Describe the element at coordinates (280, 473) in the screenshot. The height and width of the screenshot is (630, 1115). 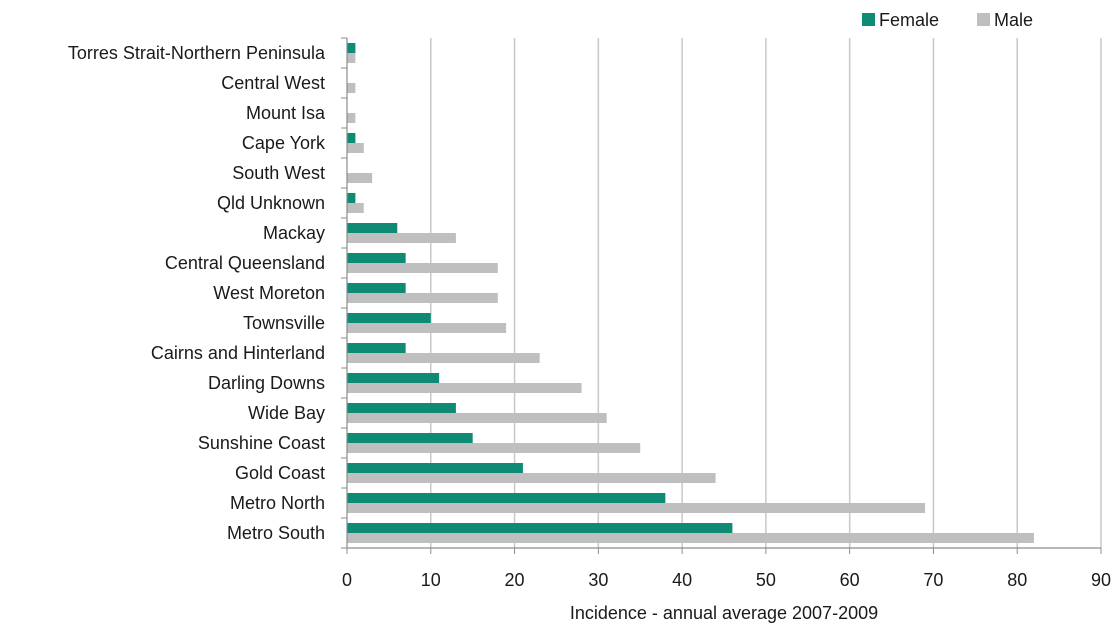
I see `category-label: Gold Coast` at that location.